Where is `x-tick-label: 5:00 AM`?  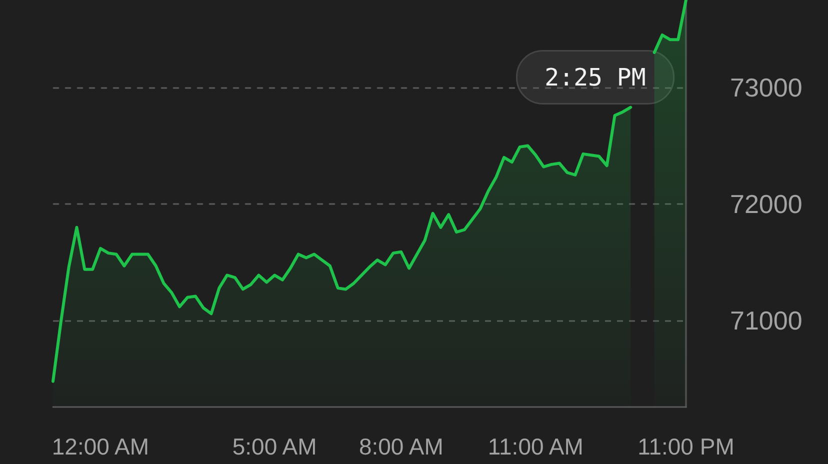
x-tick-label: 5:00 AM is located at coordinates (274, 447).